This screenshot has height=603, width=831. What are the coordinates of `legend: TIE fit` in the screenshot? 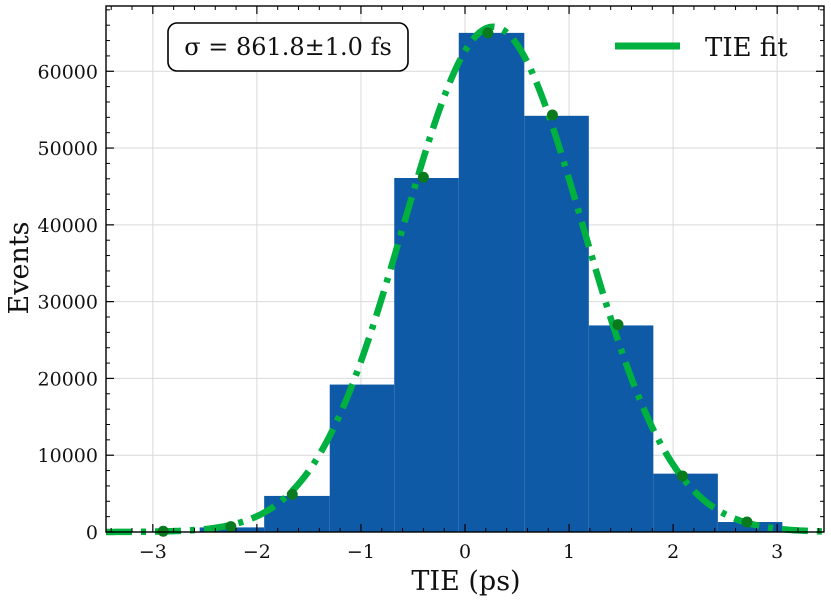 It's located at (701, 48).